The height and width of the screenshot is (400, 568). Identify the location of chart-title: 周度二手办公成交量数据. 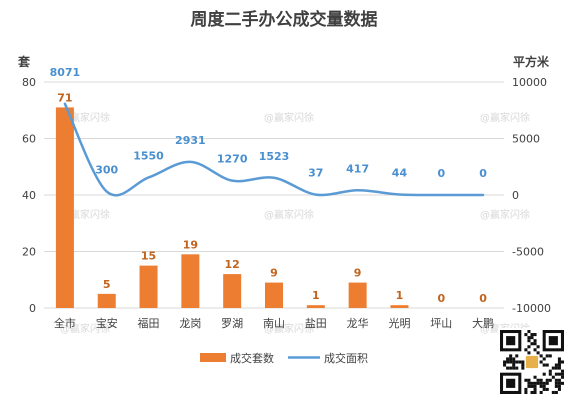
(284, 19).